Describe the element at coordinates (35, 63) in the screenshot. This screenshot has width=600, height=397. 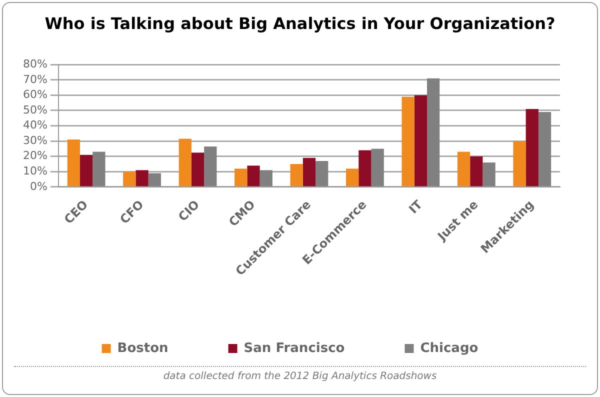
I see `y-tick-label: 80%` at that location.